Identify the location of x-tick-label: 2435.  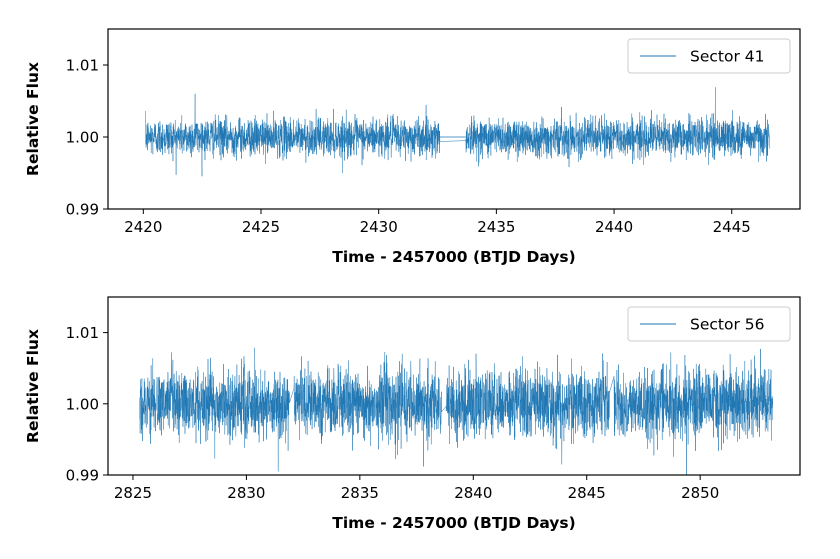
(496, 227).